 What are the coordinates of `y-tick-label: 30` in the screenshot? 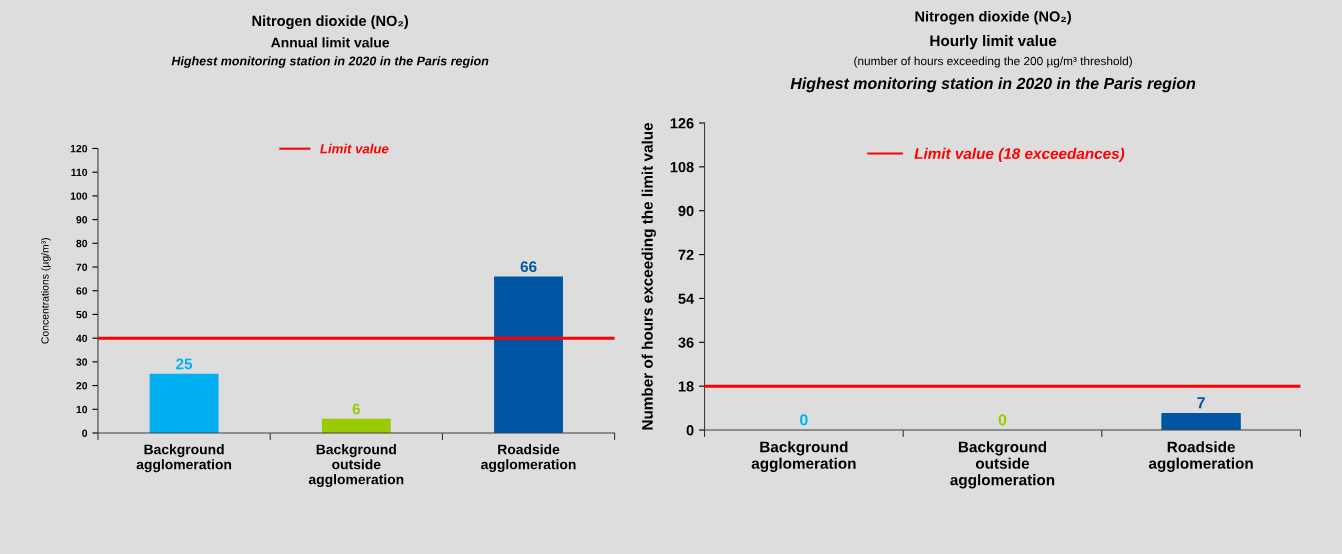 It's located at (82, 362).